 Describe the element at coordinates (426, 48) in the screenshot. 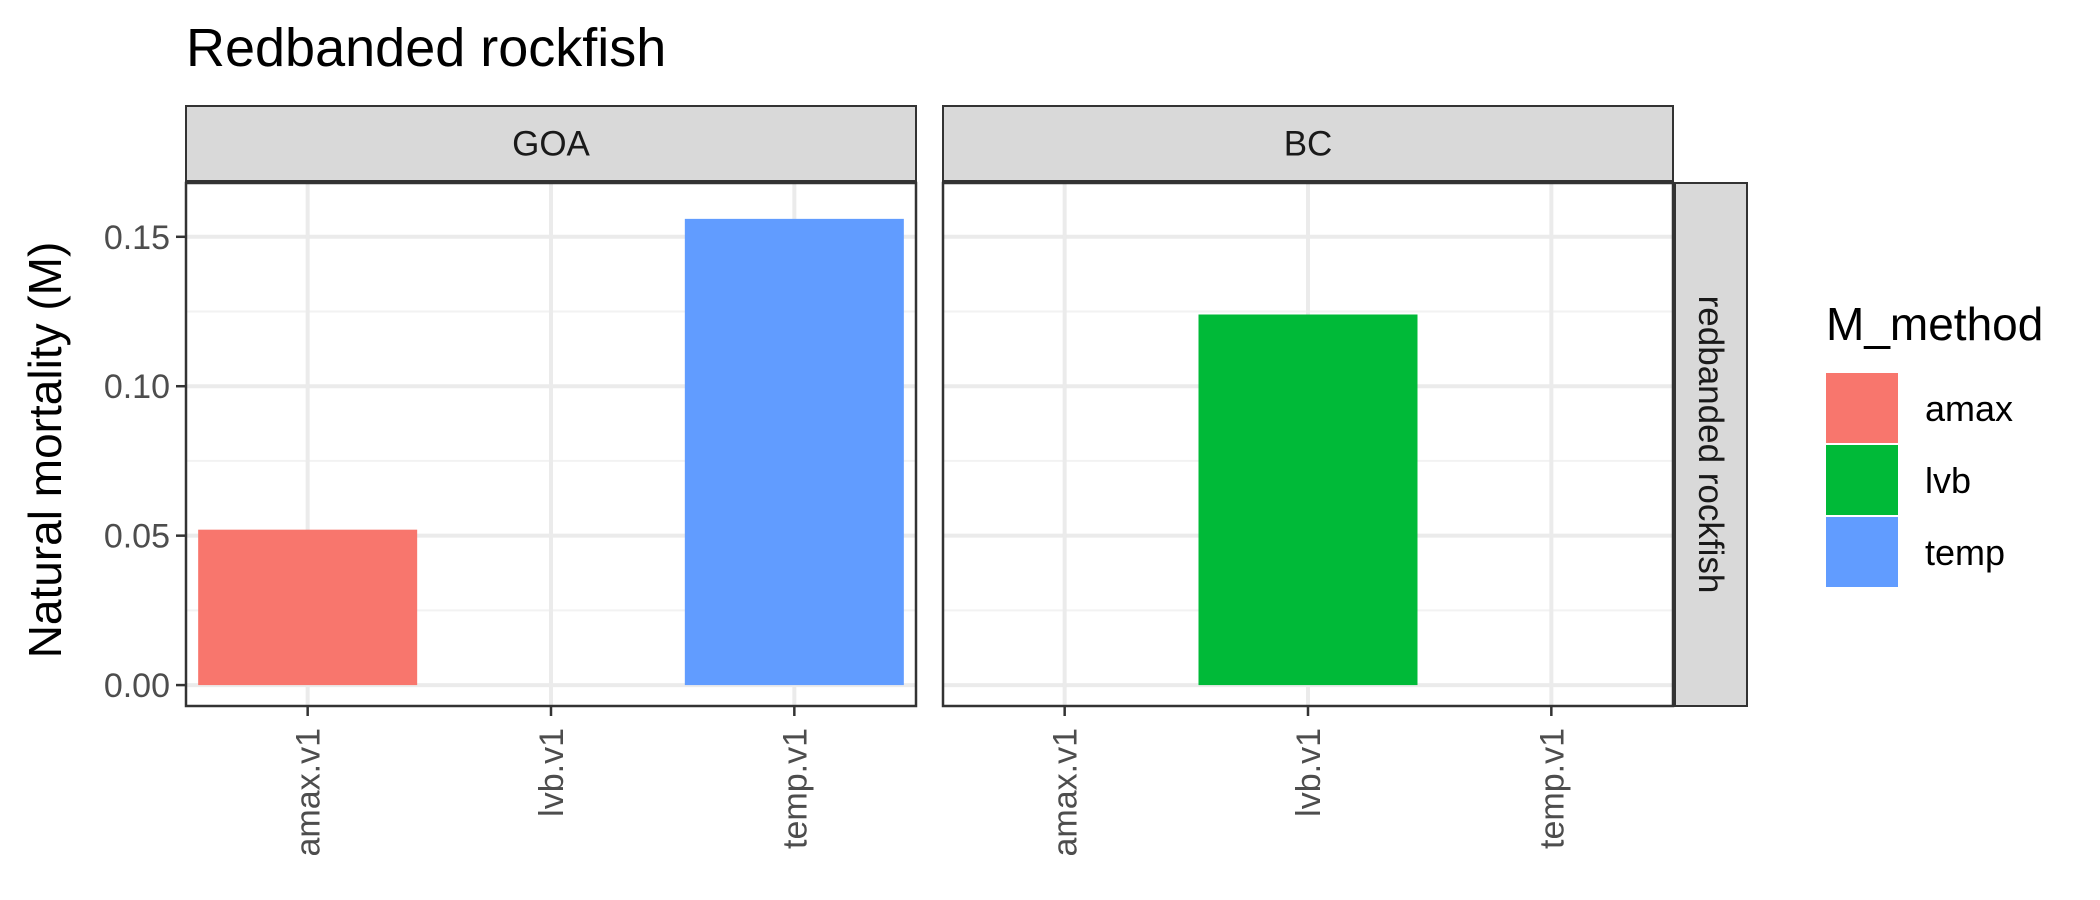

I see `chart-title: Redbanded rockfish` at that location.